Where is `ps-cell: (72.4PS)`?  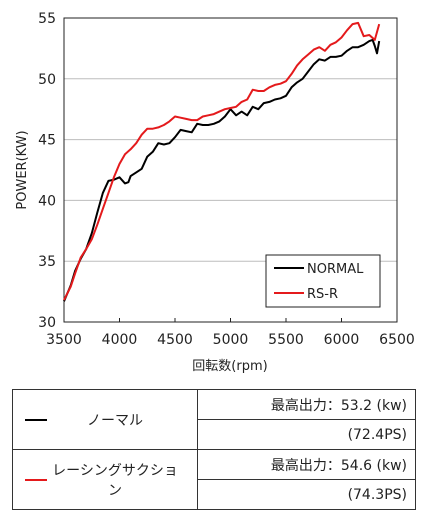 ps-cell: (72.4PS) is located at coordinates (306, 434).